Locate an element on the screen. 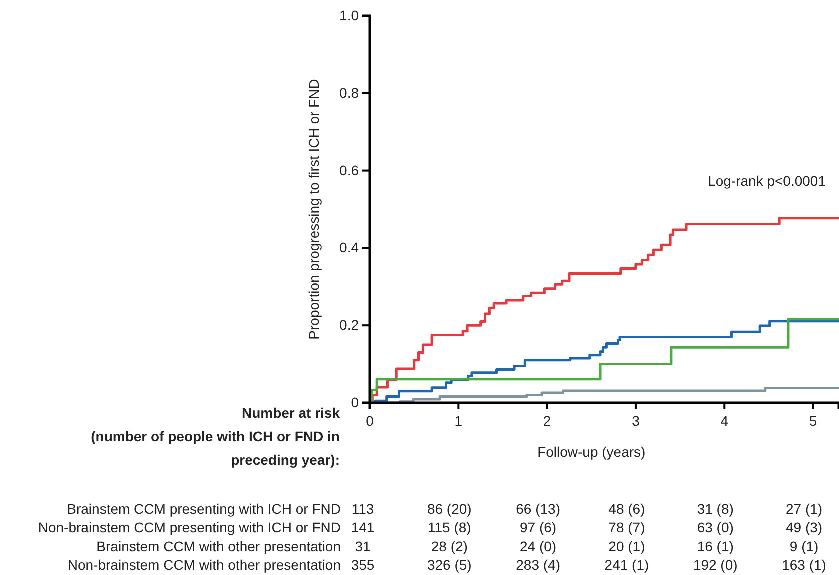  y-tick-label: 0.4 is located at coordinates (350, 248).